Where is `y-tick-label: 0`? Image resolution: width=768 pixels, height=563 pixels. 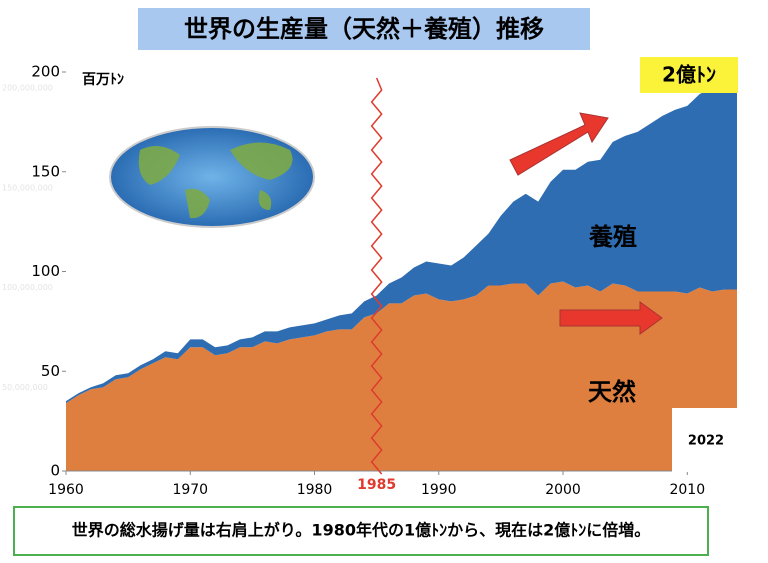 y-tick-label: 0 is located at coordinates (55, 471).